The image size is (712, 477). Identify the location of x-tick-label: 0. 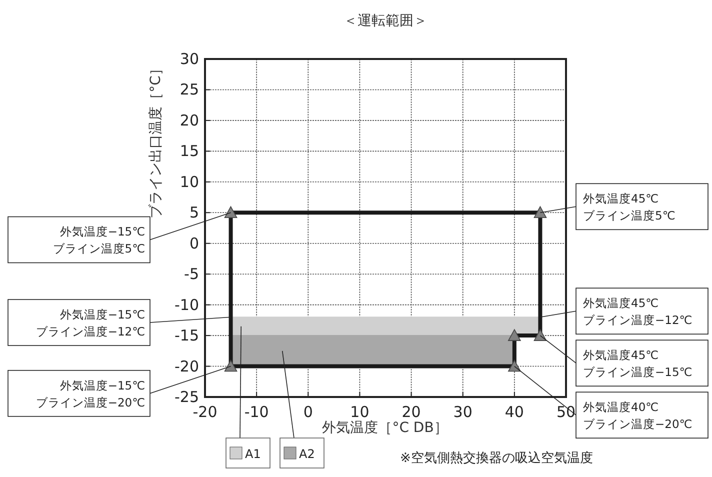
(308, 412).